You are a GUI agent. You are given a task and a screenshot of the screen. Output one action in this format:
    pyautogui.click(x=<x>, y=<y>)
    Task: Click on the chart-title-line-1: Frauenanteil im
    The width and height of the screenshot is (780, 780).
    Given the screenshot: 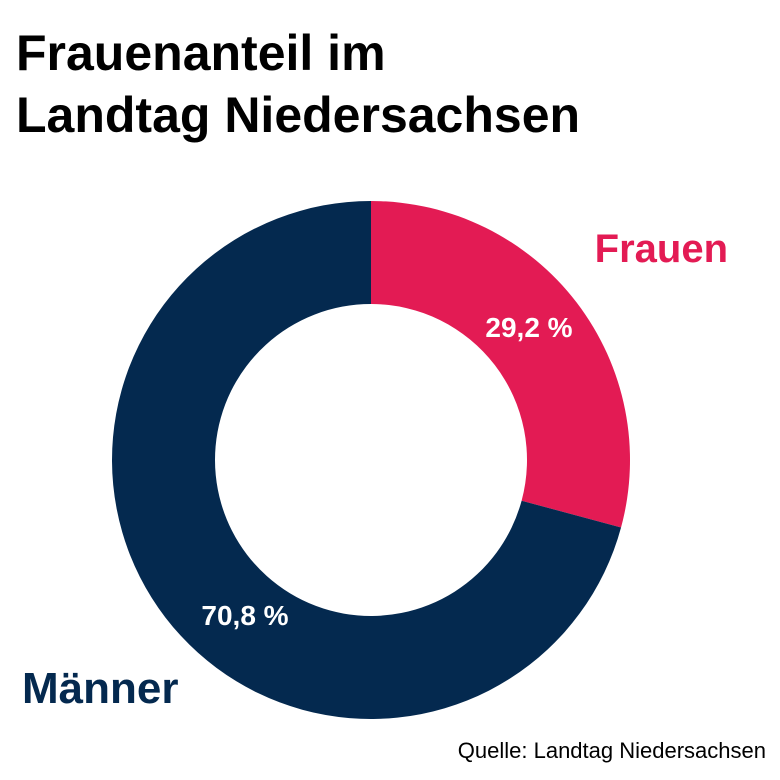 What is the action you would take?
    pyautogui.click(x=201, y=53)
    